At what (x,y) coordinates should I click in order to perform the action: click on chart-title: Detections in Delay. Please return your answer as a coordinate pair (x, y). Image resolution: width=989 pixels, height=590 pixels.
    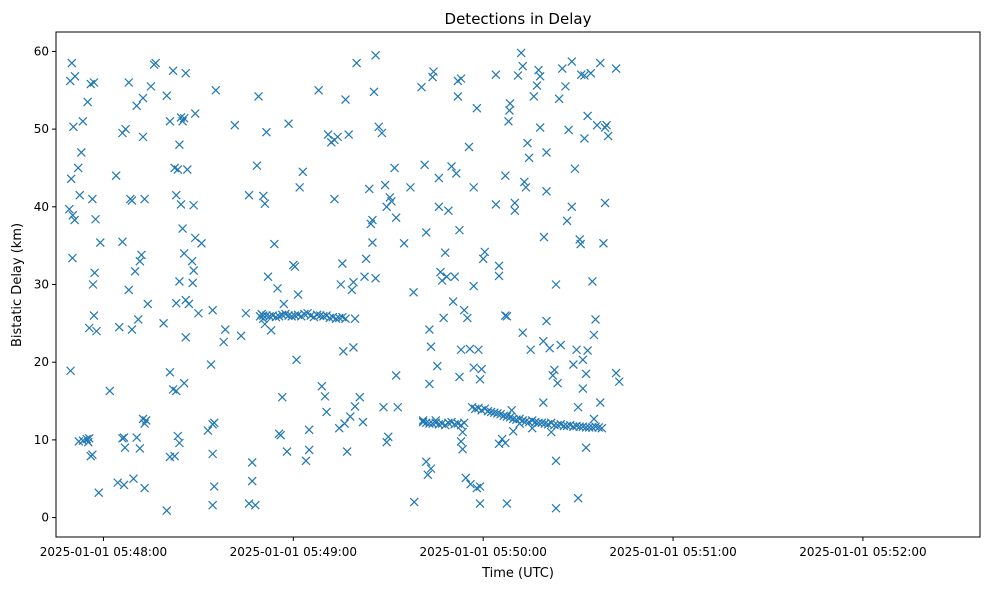
    Looking at the image, I should click on (518, 19).